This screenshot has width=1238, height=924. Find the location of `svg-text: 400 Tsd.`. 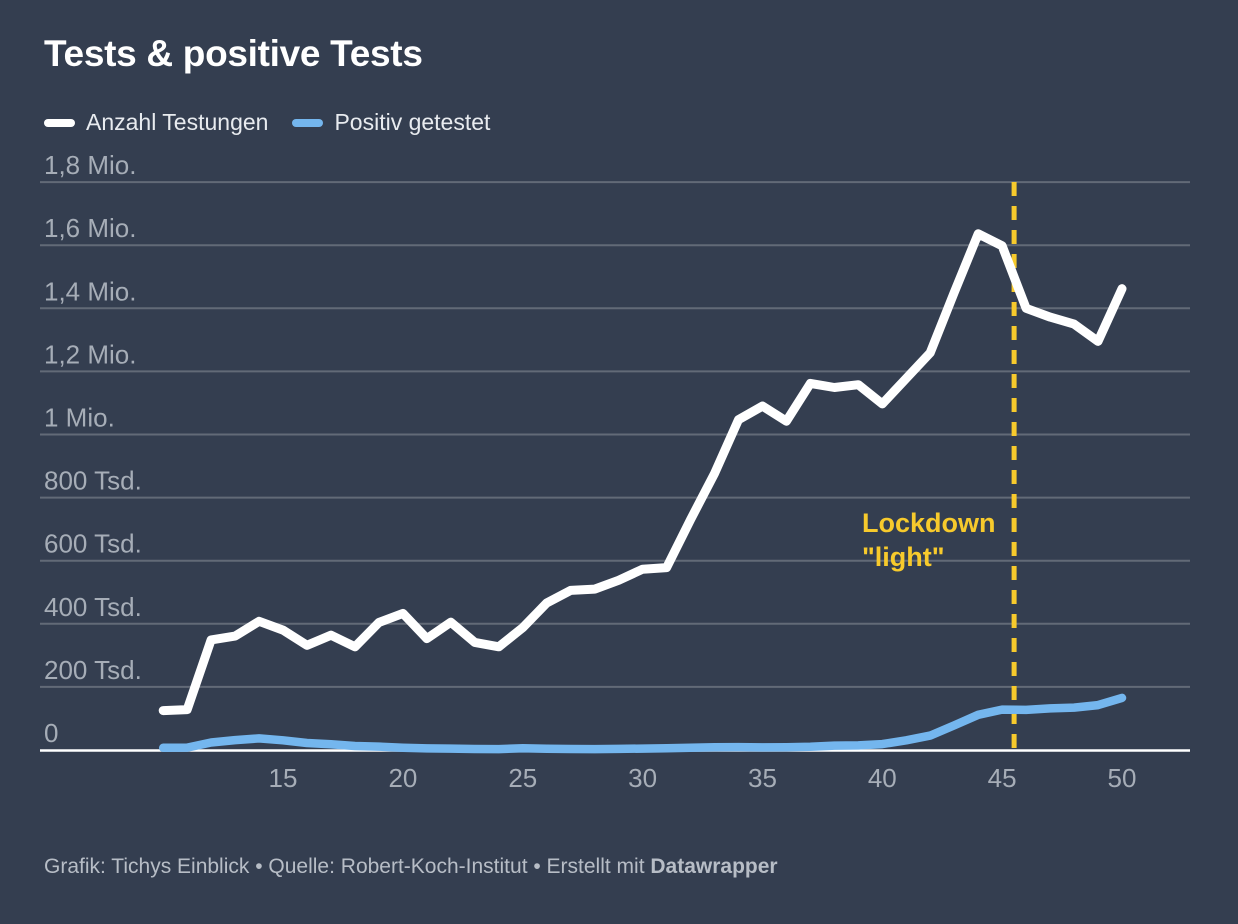

svg-text: 400 Tsd. is located at coordinates (93, 607).